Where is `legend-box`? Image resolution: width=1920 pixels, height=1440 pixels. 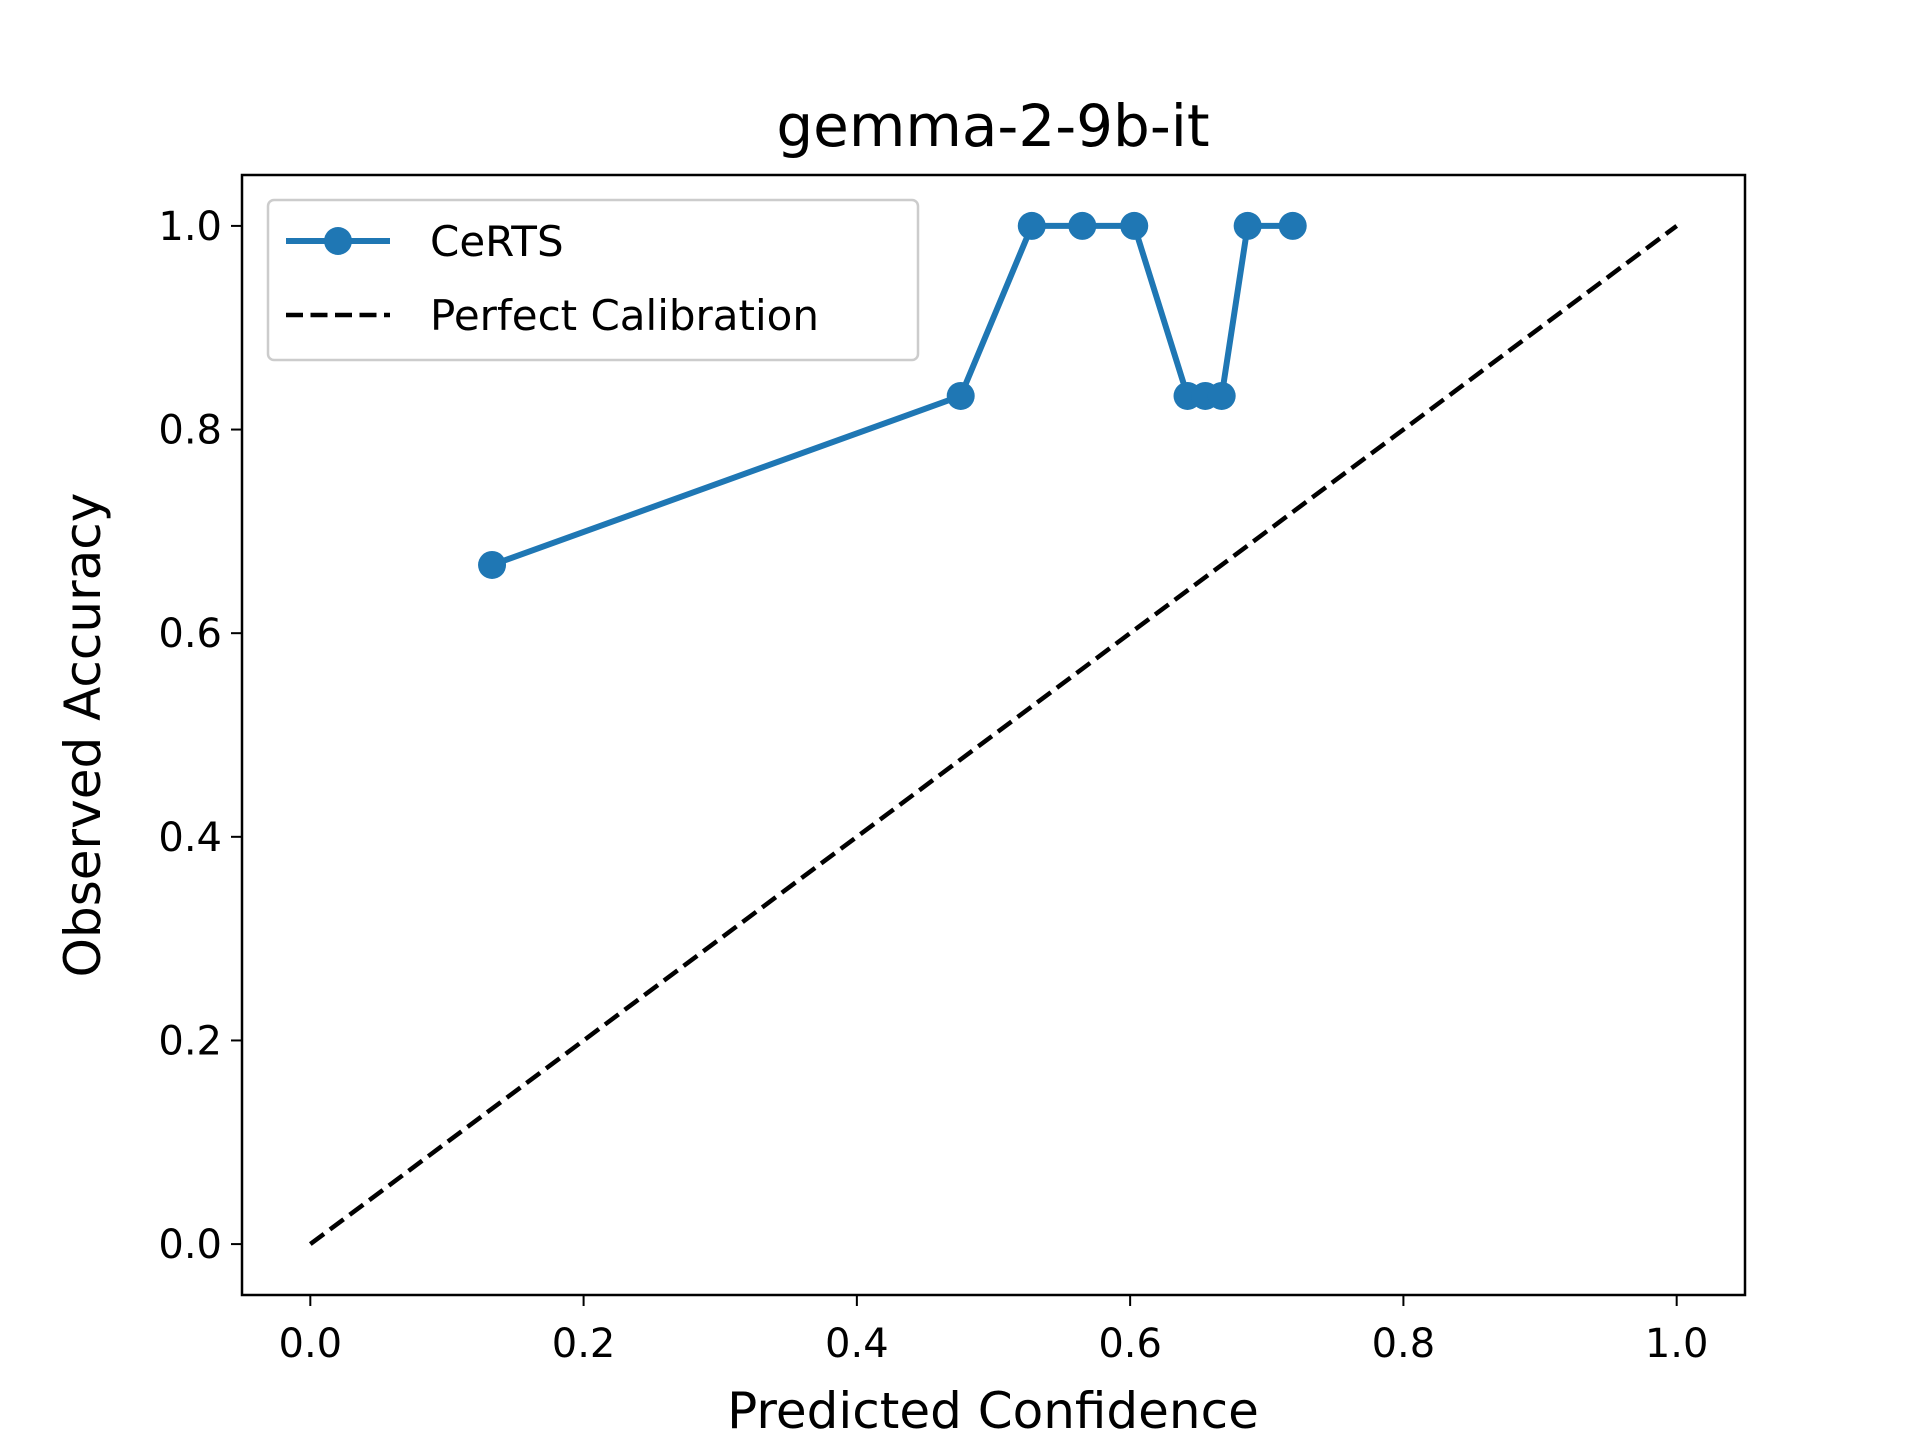
legend-box is located at coordinates (593, 280).